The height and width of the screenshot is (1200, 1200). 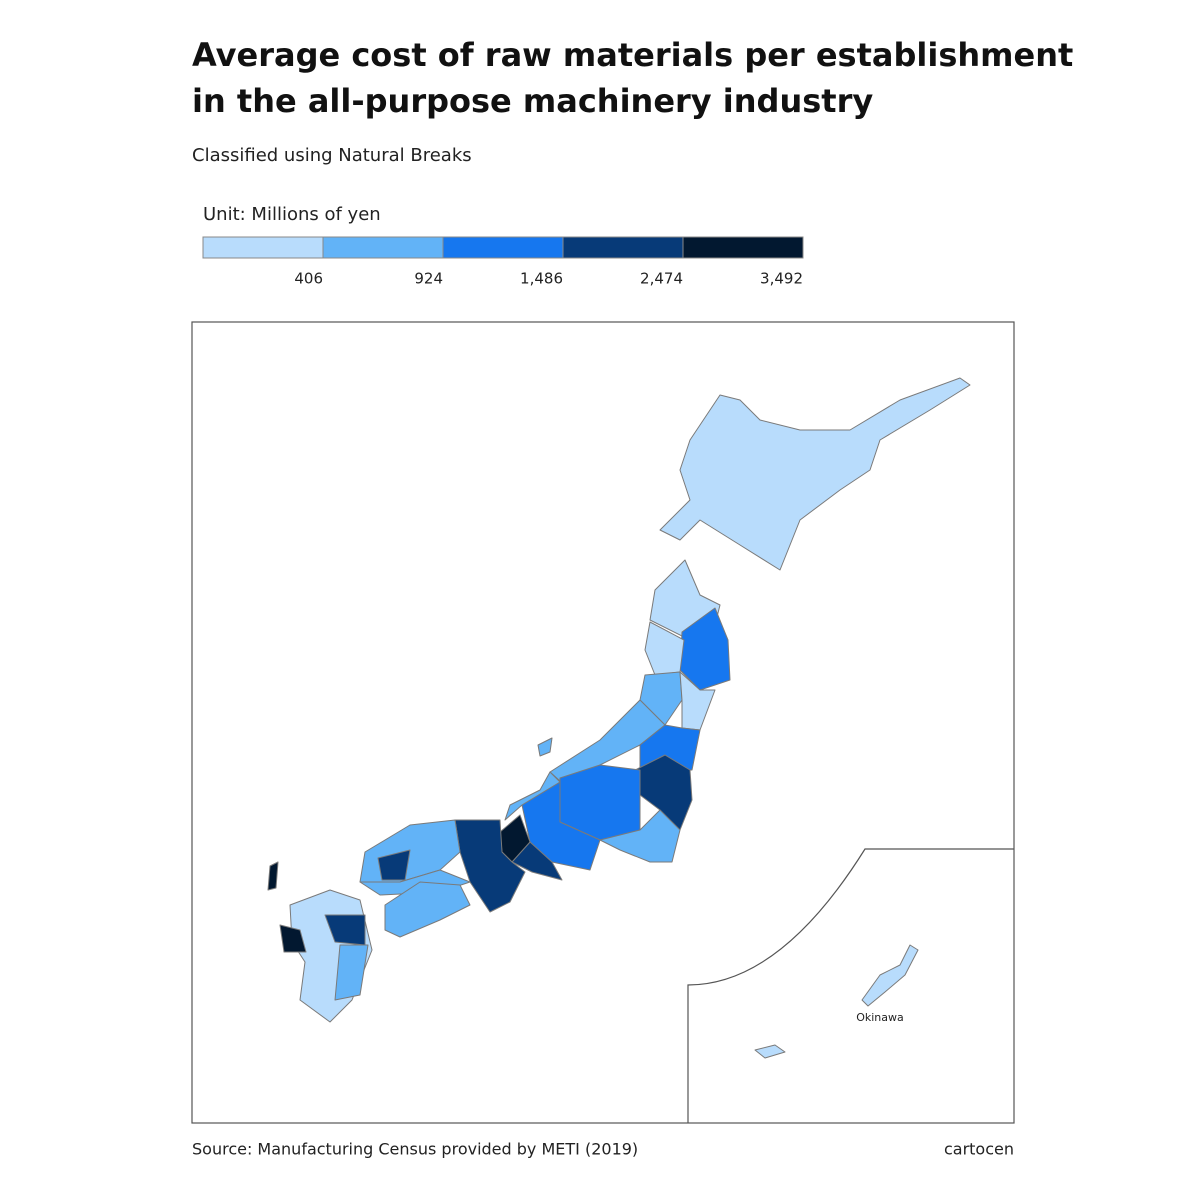 What do you see at coordinates (503, 262) in the screenshot?
I see `legend: 406 924 1,486 2,474 3,492` at bounding box center [503, 262].